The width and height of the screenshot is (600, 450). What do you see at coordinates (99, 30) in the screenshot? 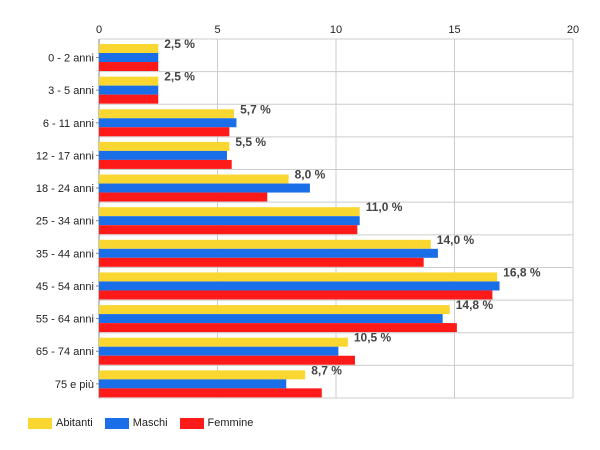
I see `x-tick-label: 0` at bounding box center [99, 30].